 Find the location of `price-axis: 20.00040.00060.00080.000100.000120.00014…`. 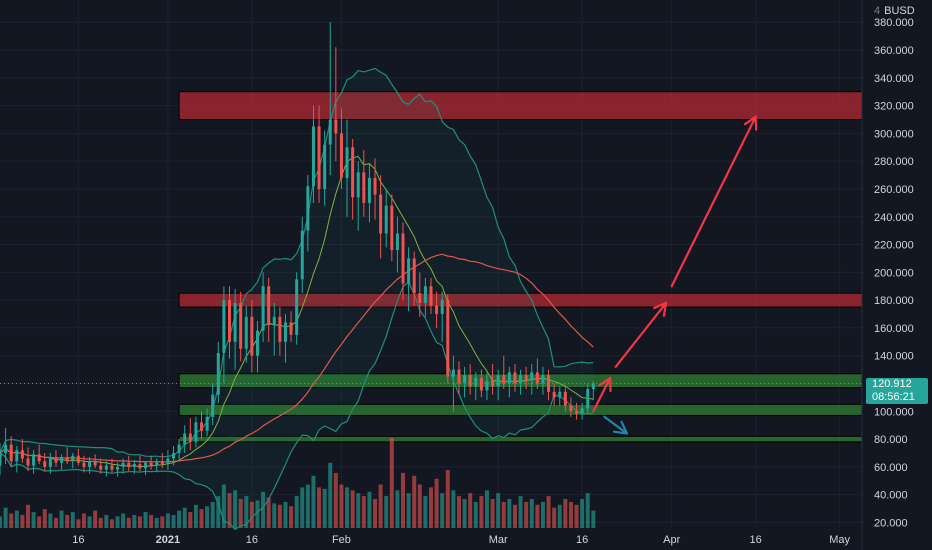

price-axis: 20.00040.00060.00080.000100.000120.00014… is located at coordinates (896, 275).